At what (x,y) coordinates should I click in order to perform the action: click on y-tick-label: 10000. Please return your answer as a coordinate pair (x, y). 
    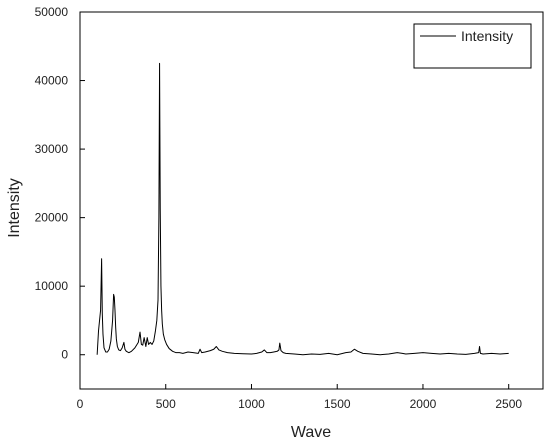
    Looking at the image, I should click on (52, 286).